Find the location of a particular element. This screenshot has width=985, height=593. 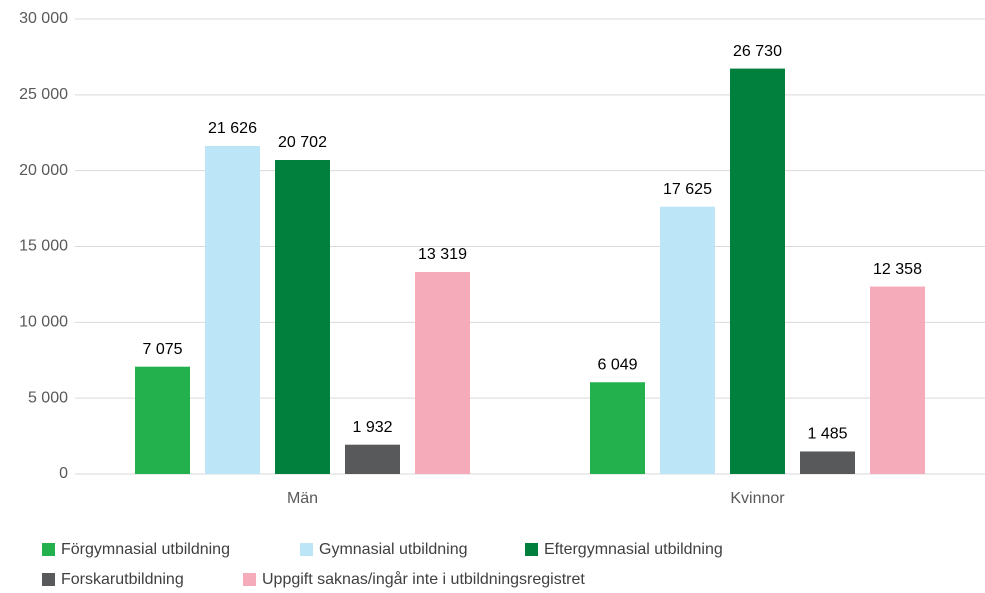

x-tick-label: Män is located at coordinates (302, 498).